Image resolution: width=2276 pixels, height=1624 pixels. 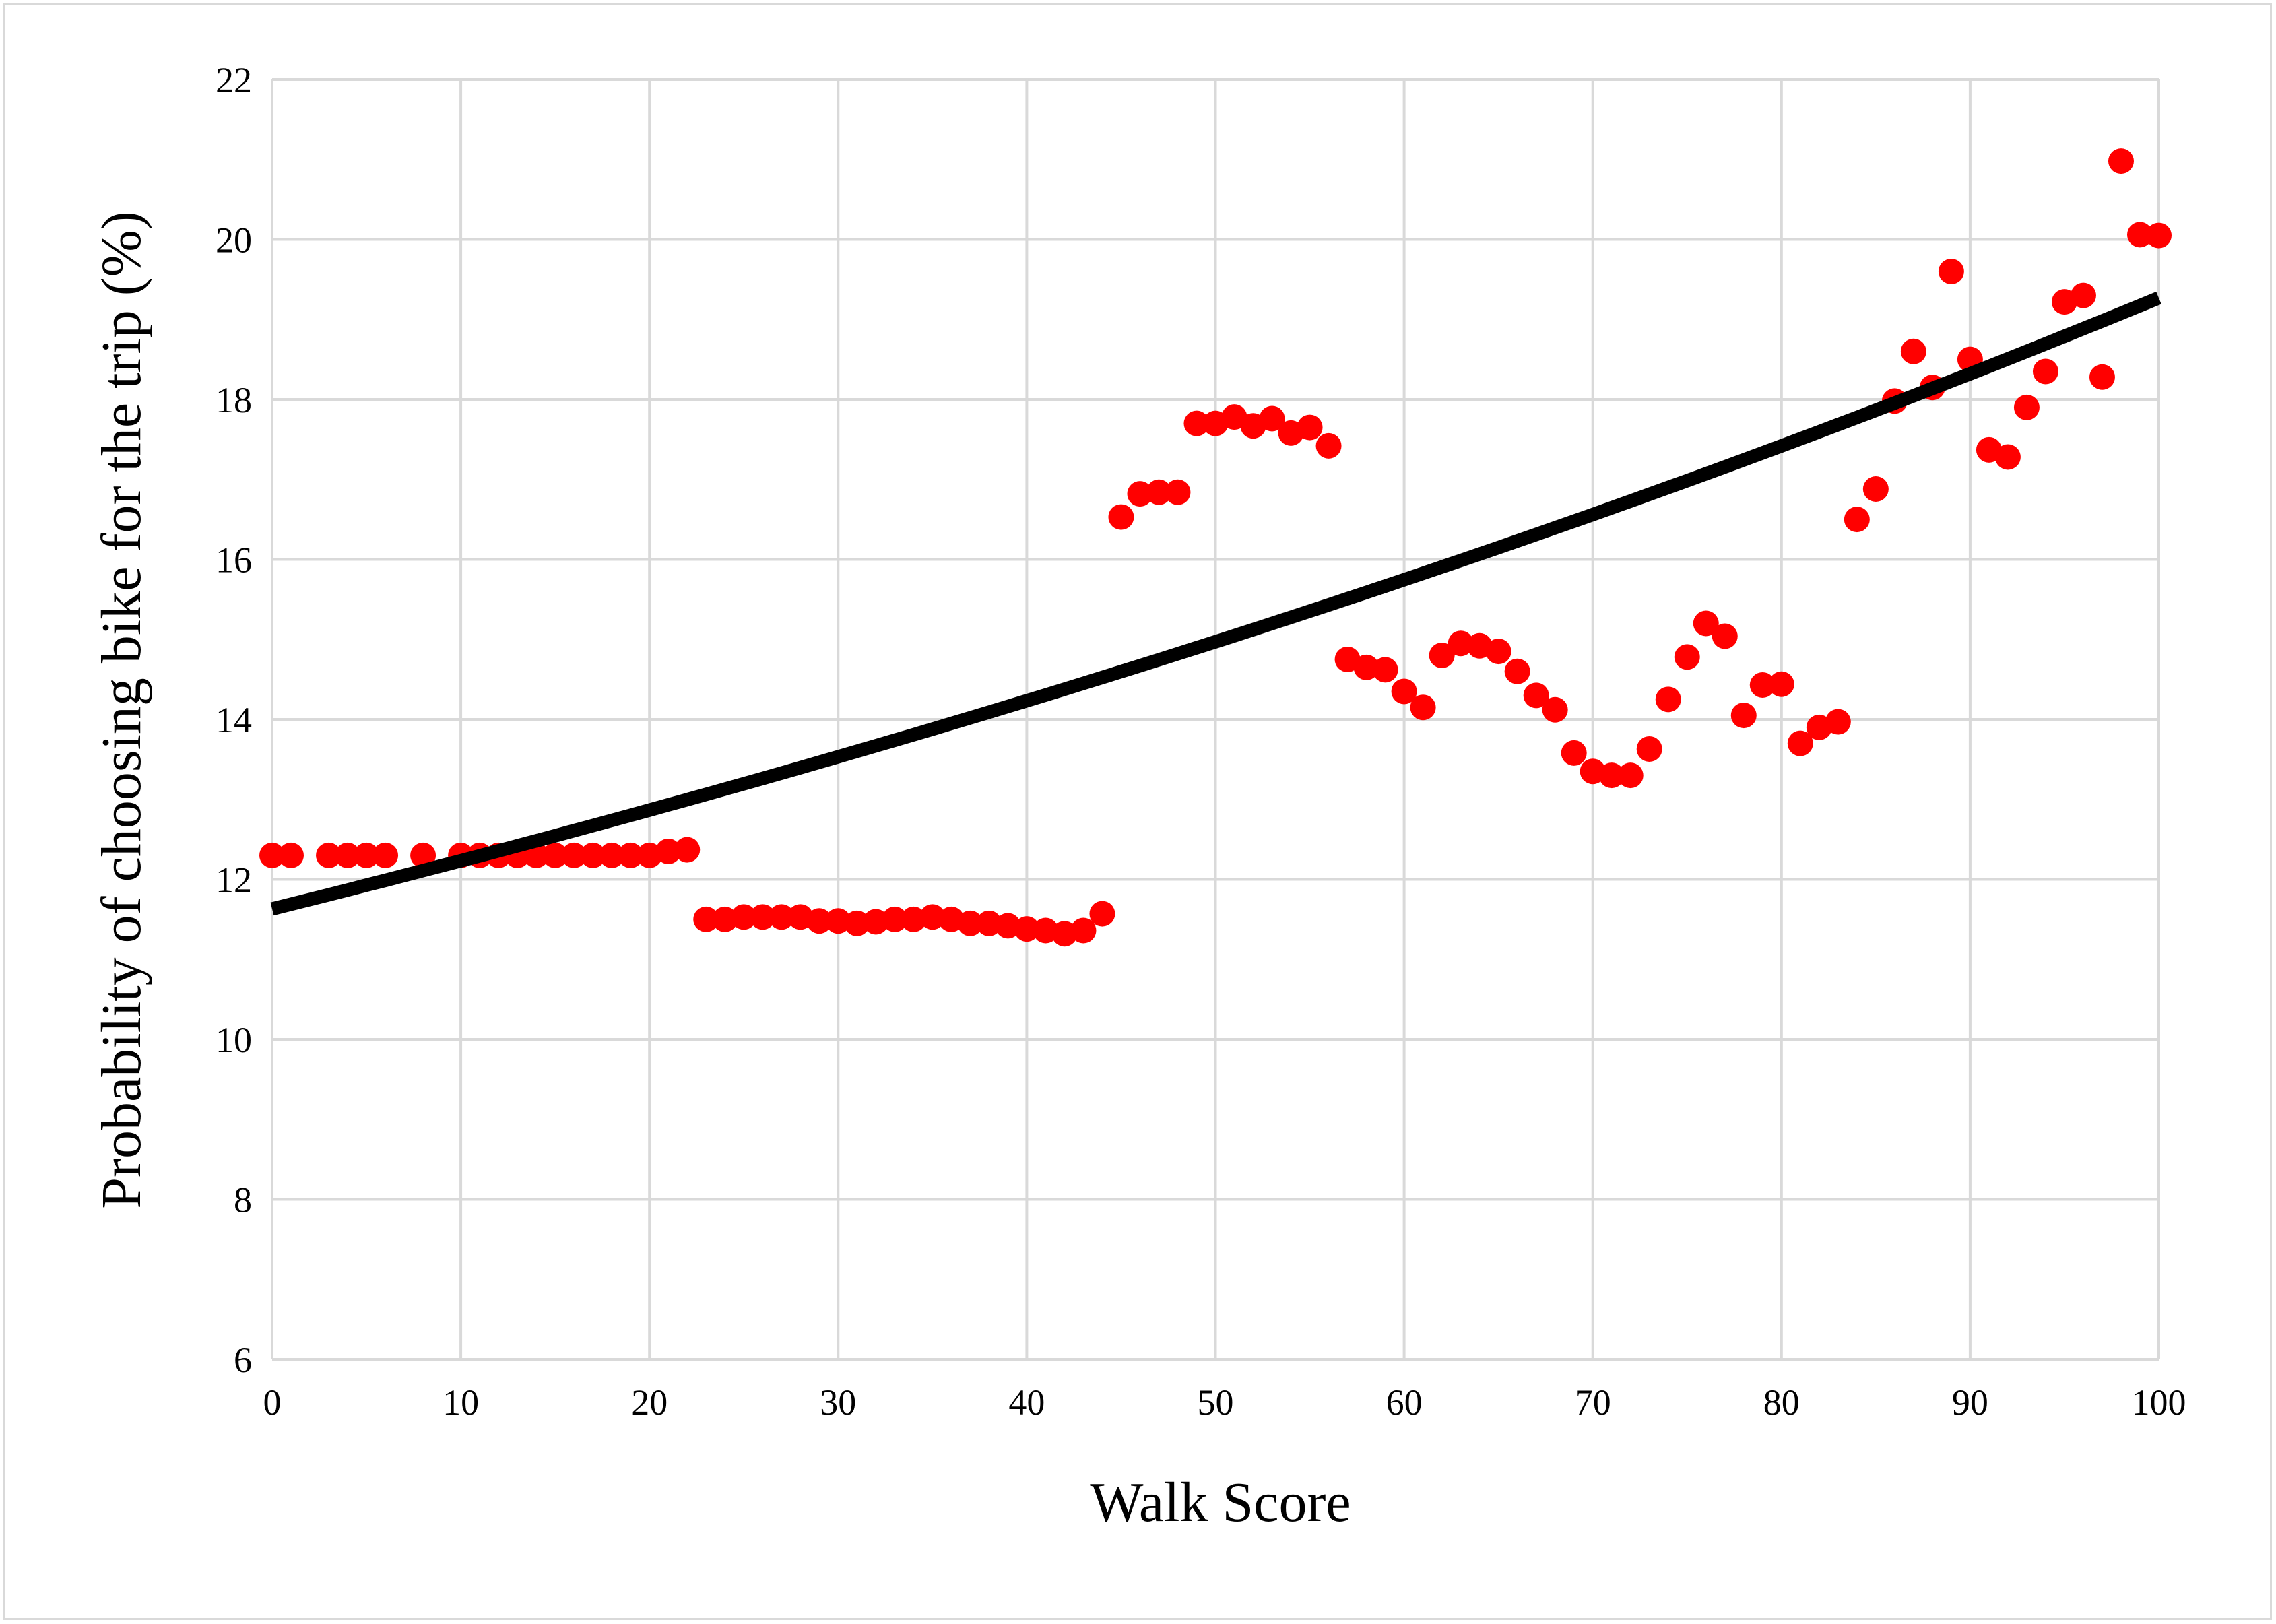 What do you see at coordinates (1026, 1402) in the screenshot?
I see `x-tick-label: 40` at bounding box center [1026, 1402].